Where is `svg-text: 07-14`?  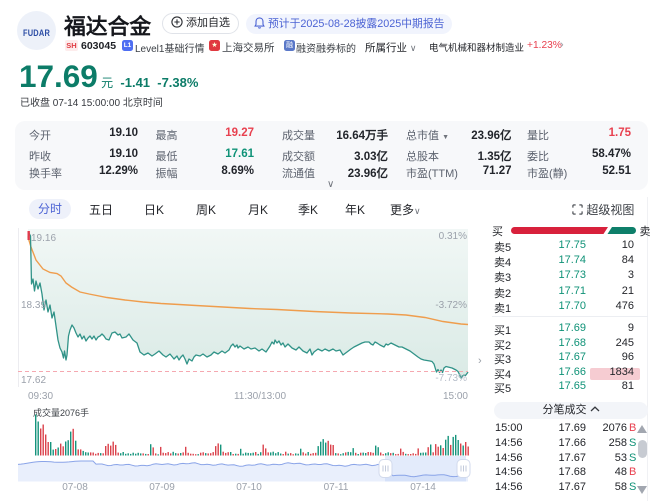
svg-text: 07-14 is located at coordinates (423, 487).